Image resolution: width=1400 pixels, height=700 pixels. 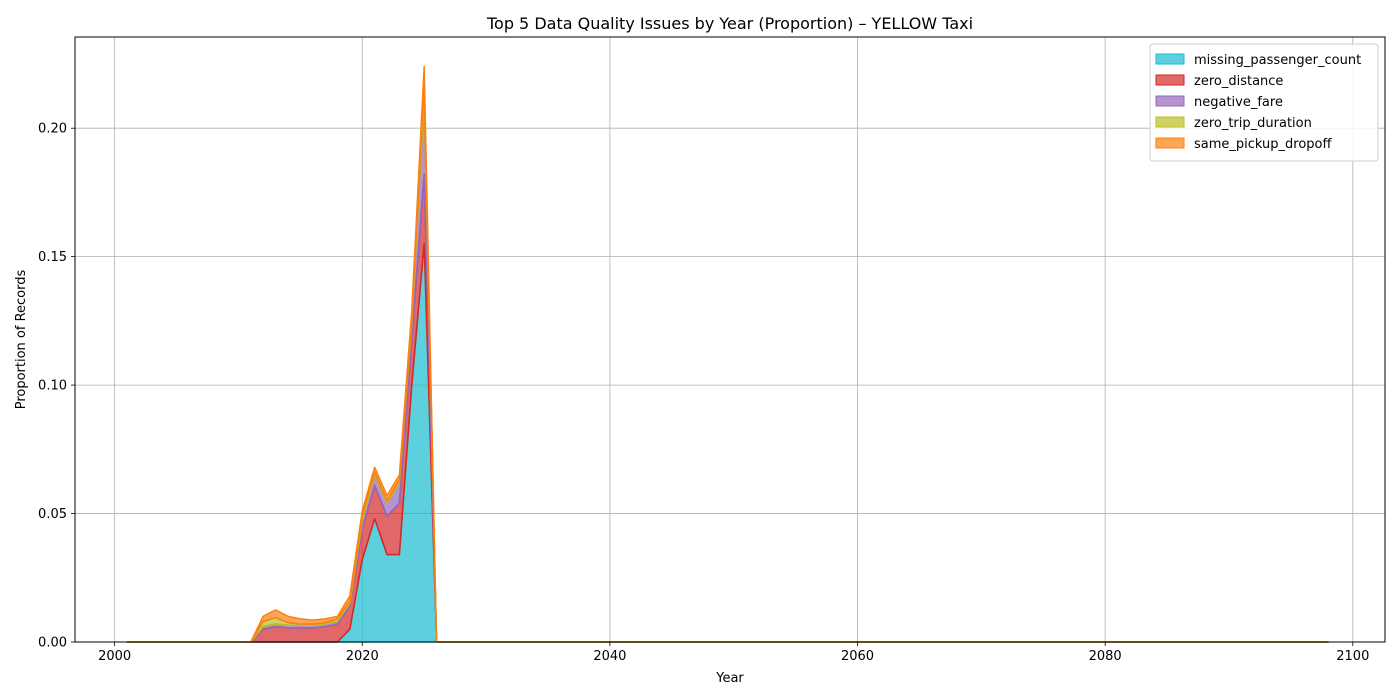 I want to click on x-tick-label: 2040, so click(x=609, y=656).